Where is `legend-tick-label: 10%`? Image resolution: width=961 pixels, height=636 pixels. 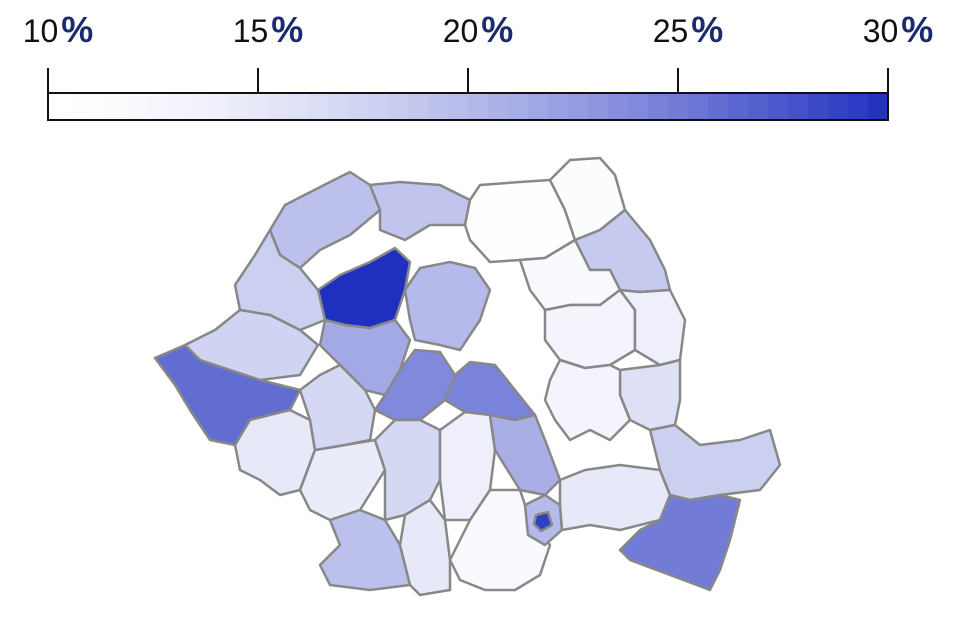 legend-tick-label: 10% is located at coordinates (58, 29).